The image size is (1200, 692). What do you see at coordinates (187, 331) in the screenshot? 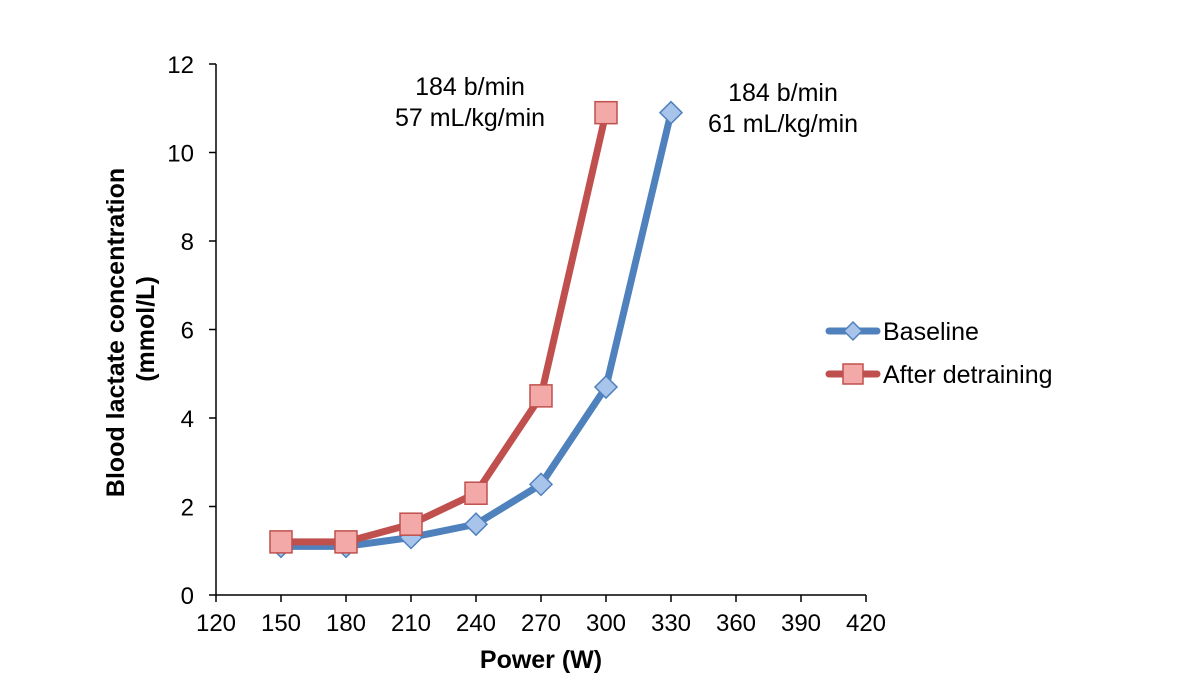
I see `y-tick-label: 6` at bounding box center [187, 331].